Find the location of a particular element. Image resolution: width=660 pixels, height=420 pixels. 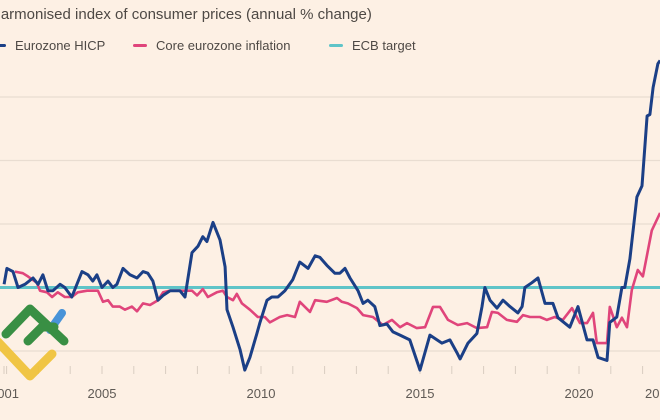

x-axis-labels: 2001 2005 2010 2015 2020 2022 is located at coordinates (330, 393).